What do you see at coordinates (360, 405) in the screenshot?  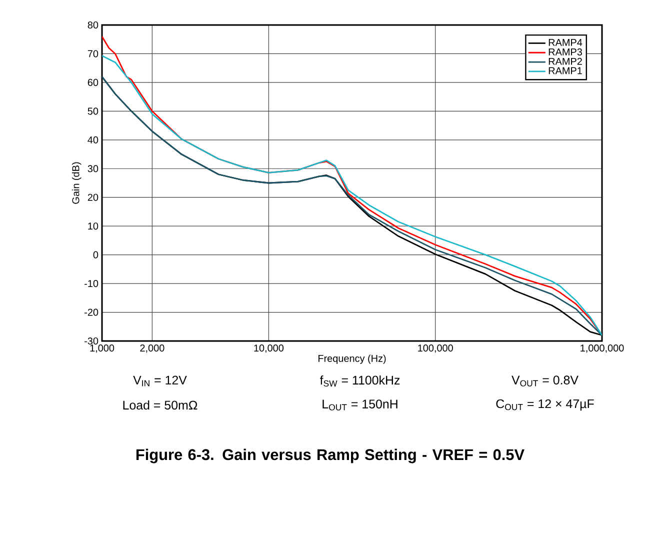 I see `text: L$_{OUT}$ = 150nH` at bounding box center [360, 405].